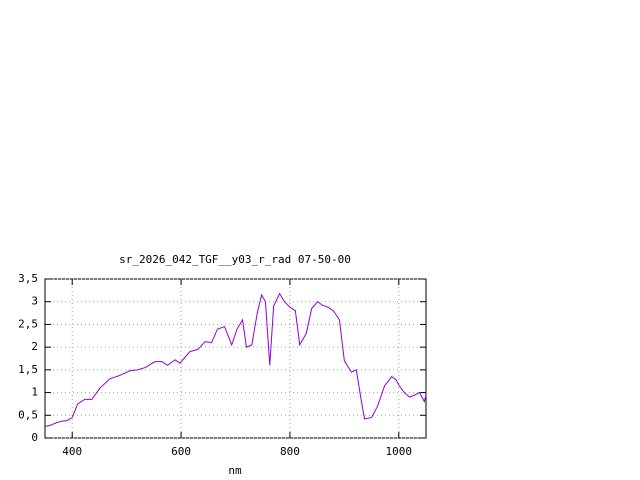 This screenshot has height=480, width=640. I want to click on y-tick-label: 2,5, so click(28, 323).